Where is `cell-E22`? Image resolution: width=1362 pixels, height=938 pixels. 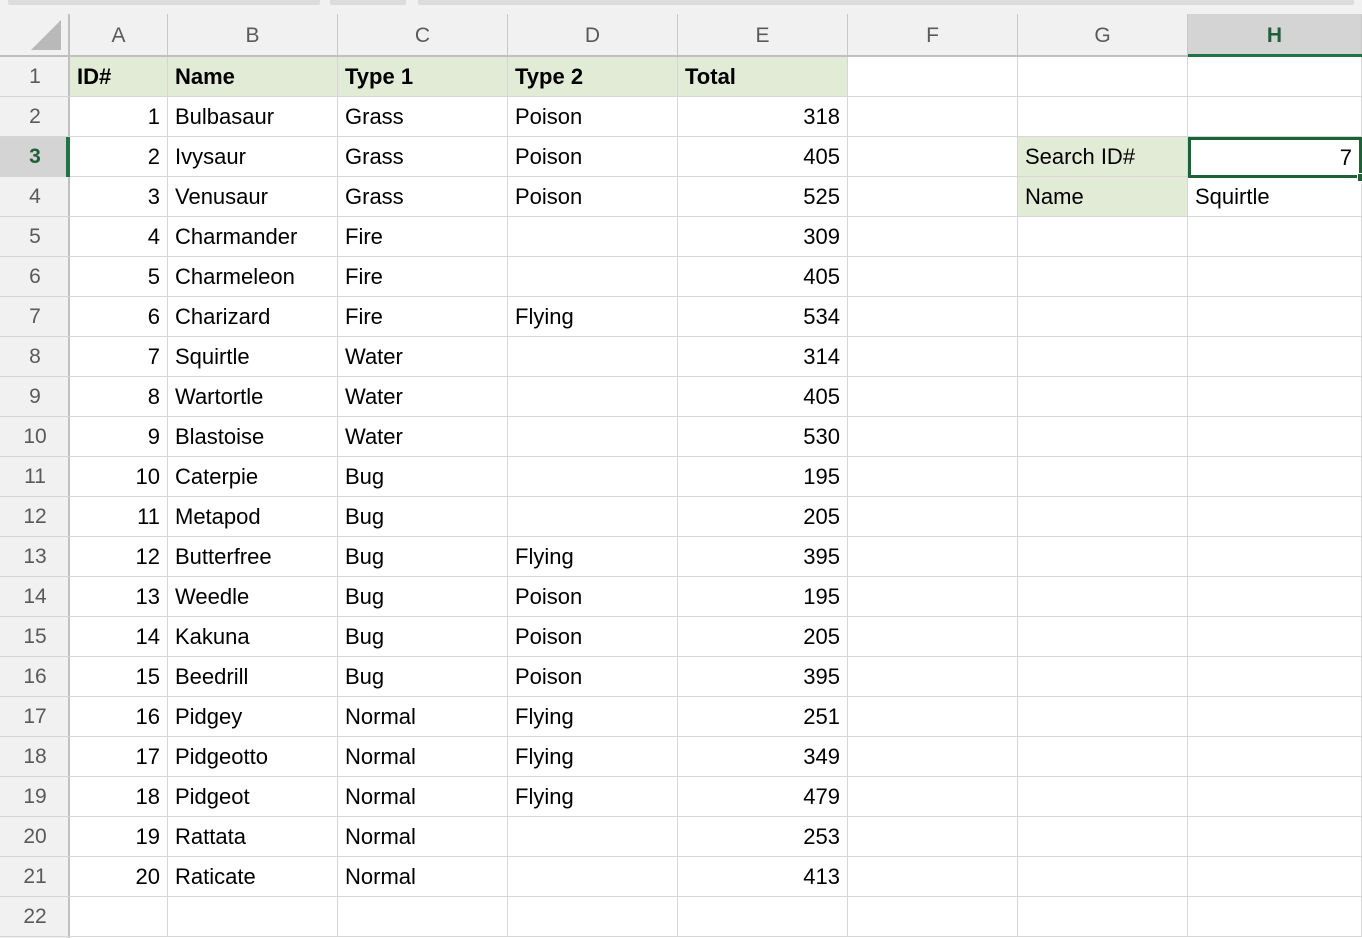 cell-E22 is located at coordinates (763, 917).